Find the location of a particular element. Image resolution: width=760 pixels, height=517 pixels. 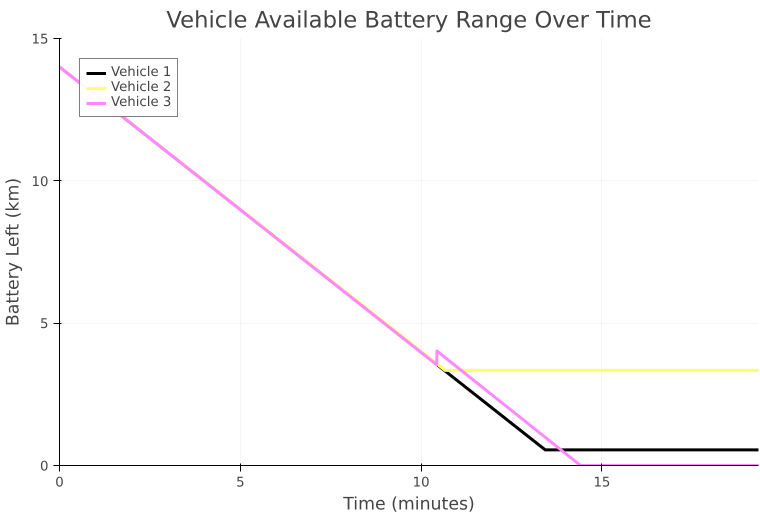

x-tick-label: 10 is located at coordinates (421, 483).